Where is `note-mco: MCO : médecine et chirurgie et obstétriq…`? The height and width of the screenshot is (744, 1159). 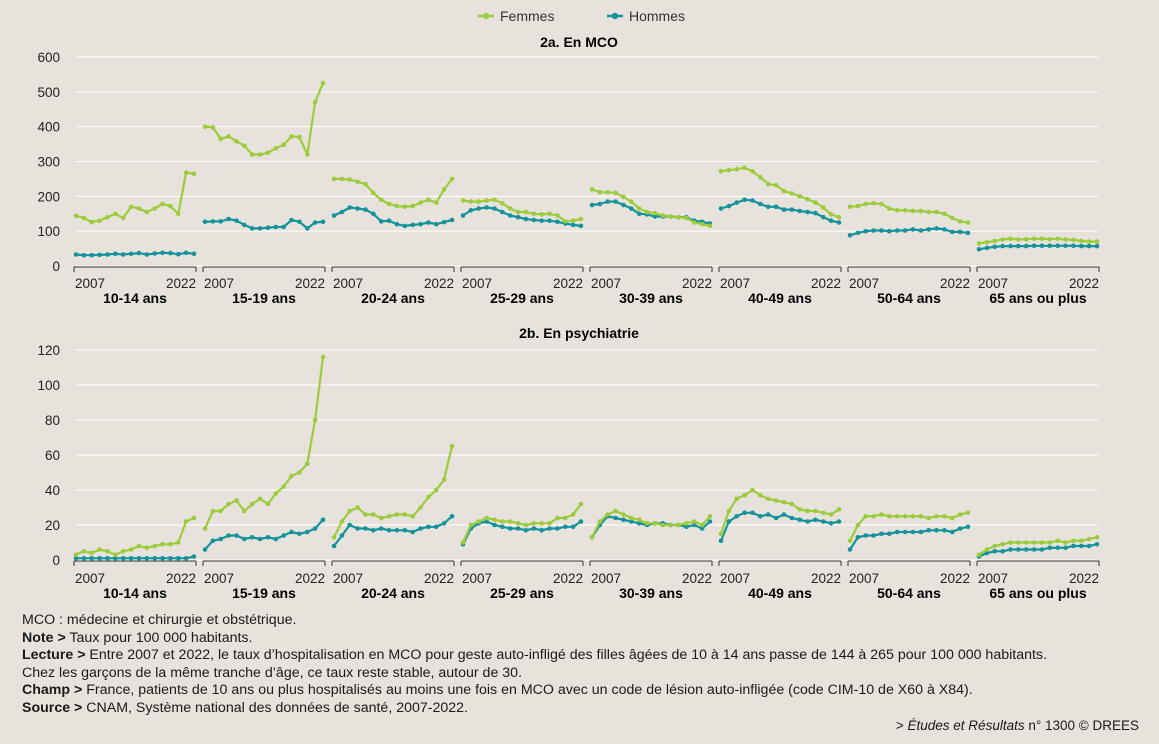 note-mco: MCO : médecine et chirurgie et obstétriq… is located at coordinates (159, 620).